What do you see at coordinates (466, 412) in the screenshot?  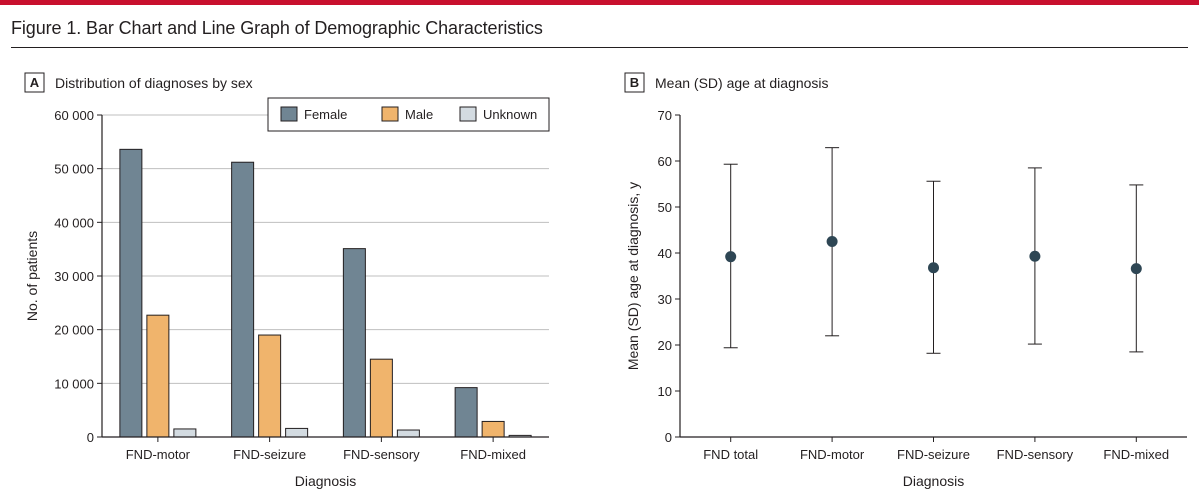 I see `bar-female-fnd-mixed` at bounding box center [466, 412].